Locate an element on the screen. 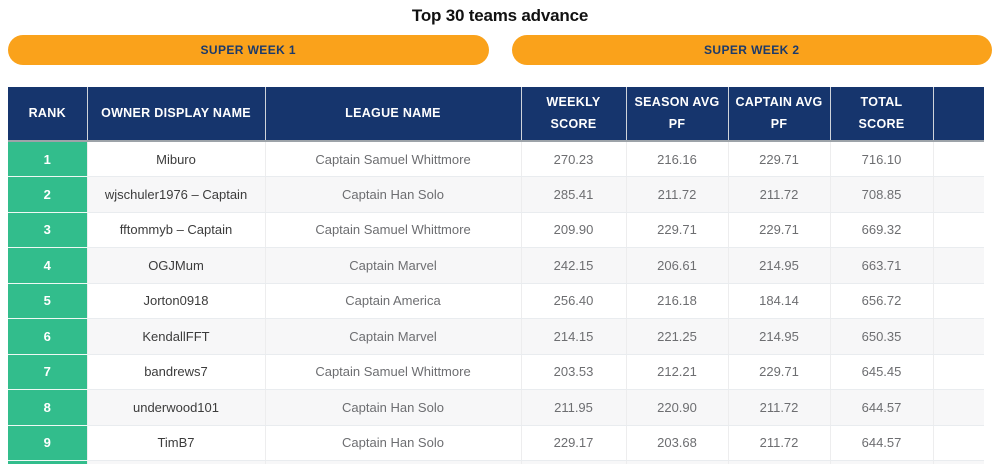 This screenshot has width=1000, height=464. super-week-1-button: SUPER WEEK 1 is located at coordinates (248, 50).